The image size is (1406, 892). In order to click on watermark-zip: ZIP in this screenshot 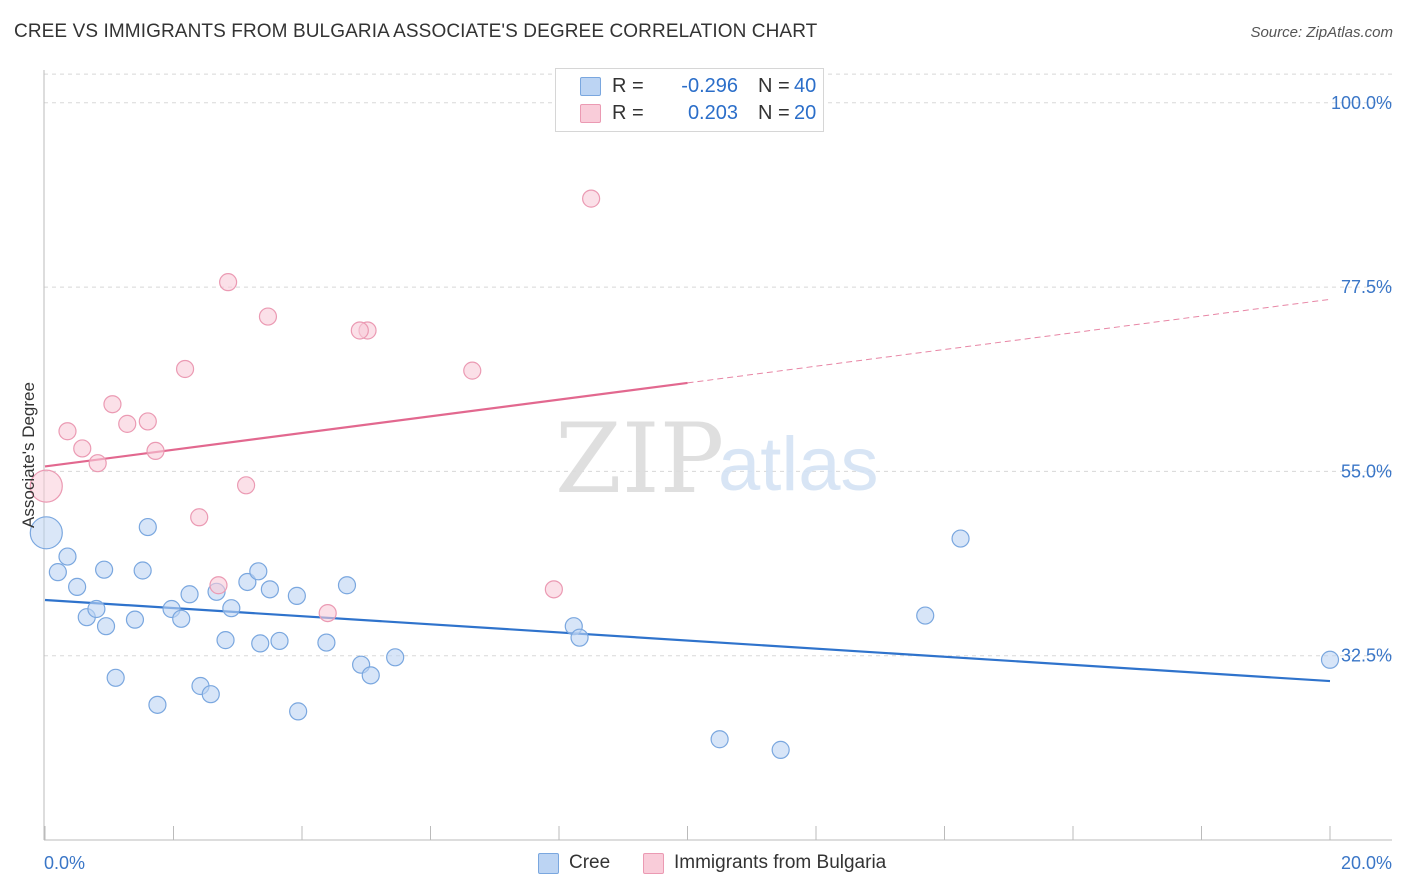, I will do `click(639, 459)`.